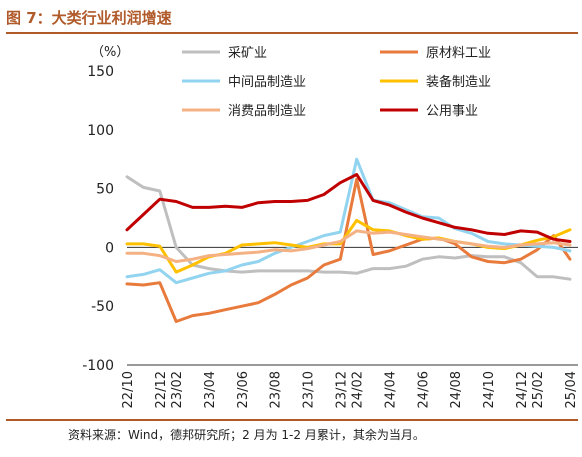 This screenshot has height=457, width=582. What do you see at coordinates (246, 435) in the screenshot?
I see `source-note: 资料来源：Wind，德邦研究所；2 月为 1-2 月累计，其余为当月。` at bounding box center [246, 435].